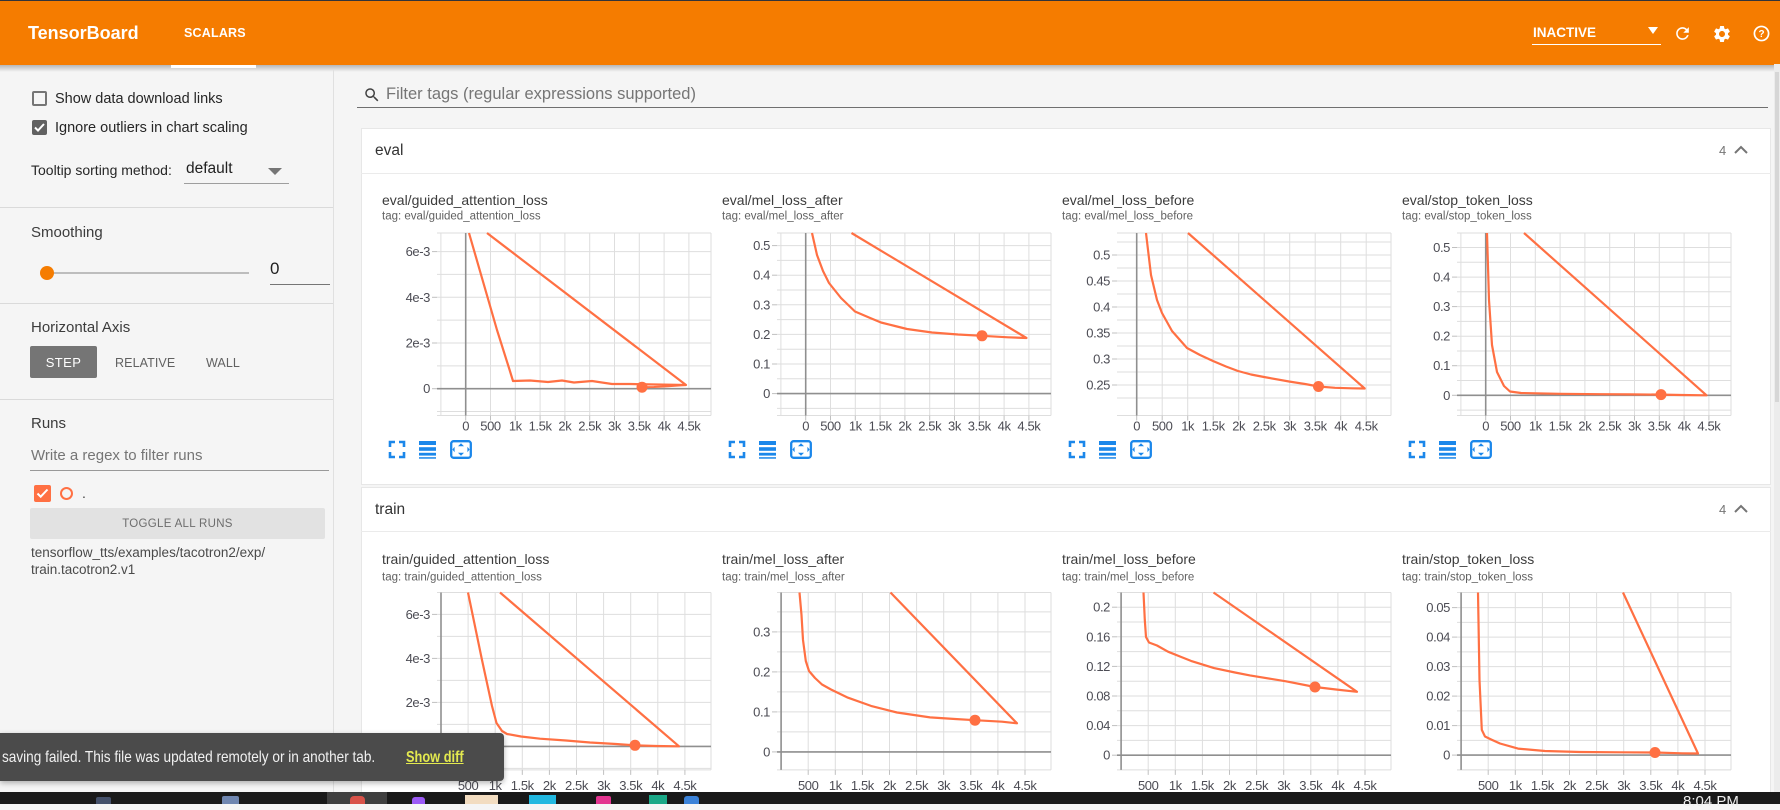  Describe the element at coordinates (1098, 666) in the screenshot. I see `svg-text: 0.12` at that location.